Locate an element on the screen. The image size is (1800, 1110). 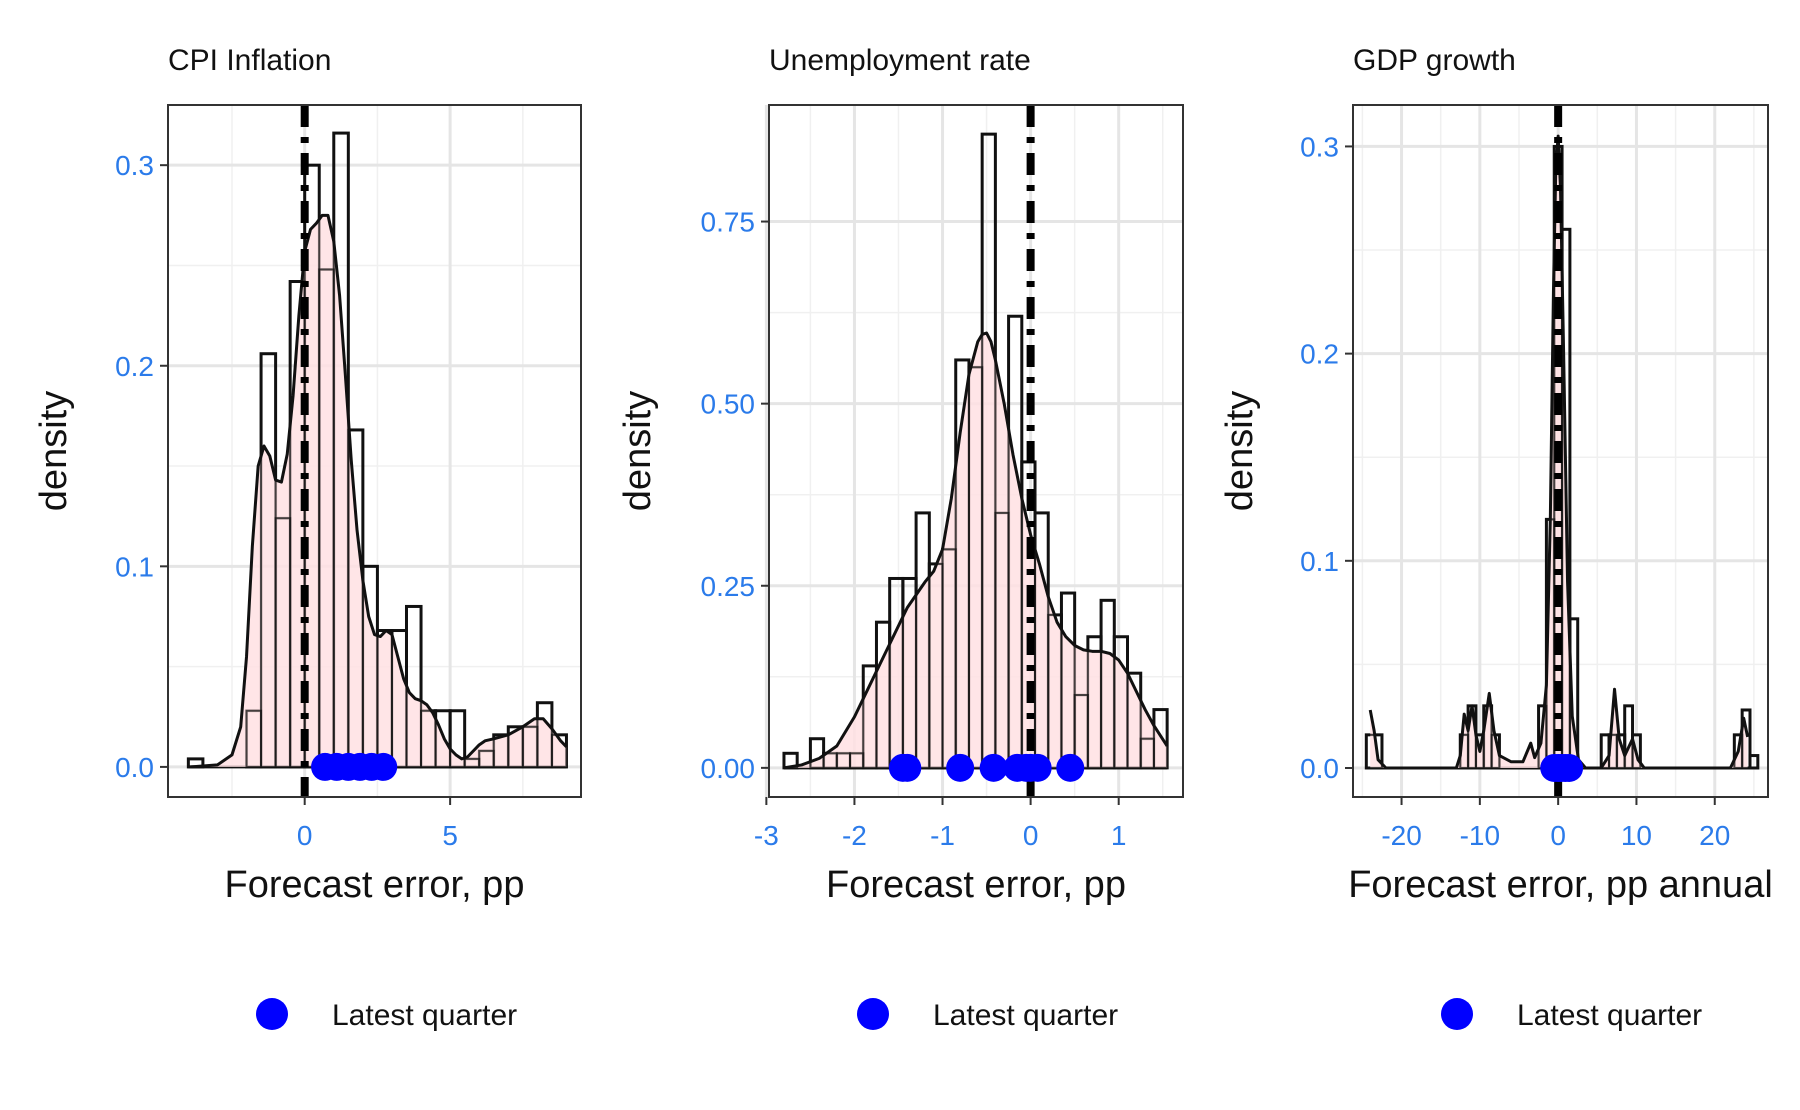
y-tick-label: 0.00 is located at coordinates (728, 768).